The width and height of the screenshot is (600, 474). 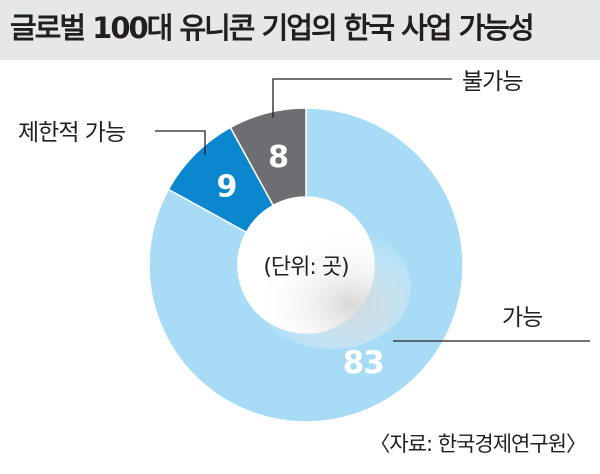 What do you see at coordinates (362, 98) in the screenshot?
I see `leader-line-불가능` at bounding box center [362, 98].